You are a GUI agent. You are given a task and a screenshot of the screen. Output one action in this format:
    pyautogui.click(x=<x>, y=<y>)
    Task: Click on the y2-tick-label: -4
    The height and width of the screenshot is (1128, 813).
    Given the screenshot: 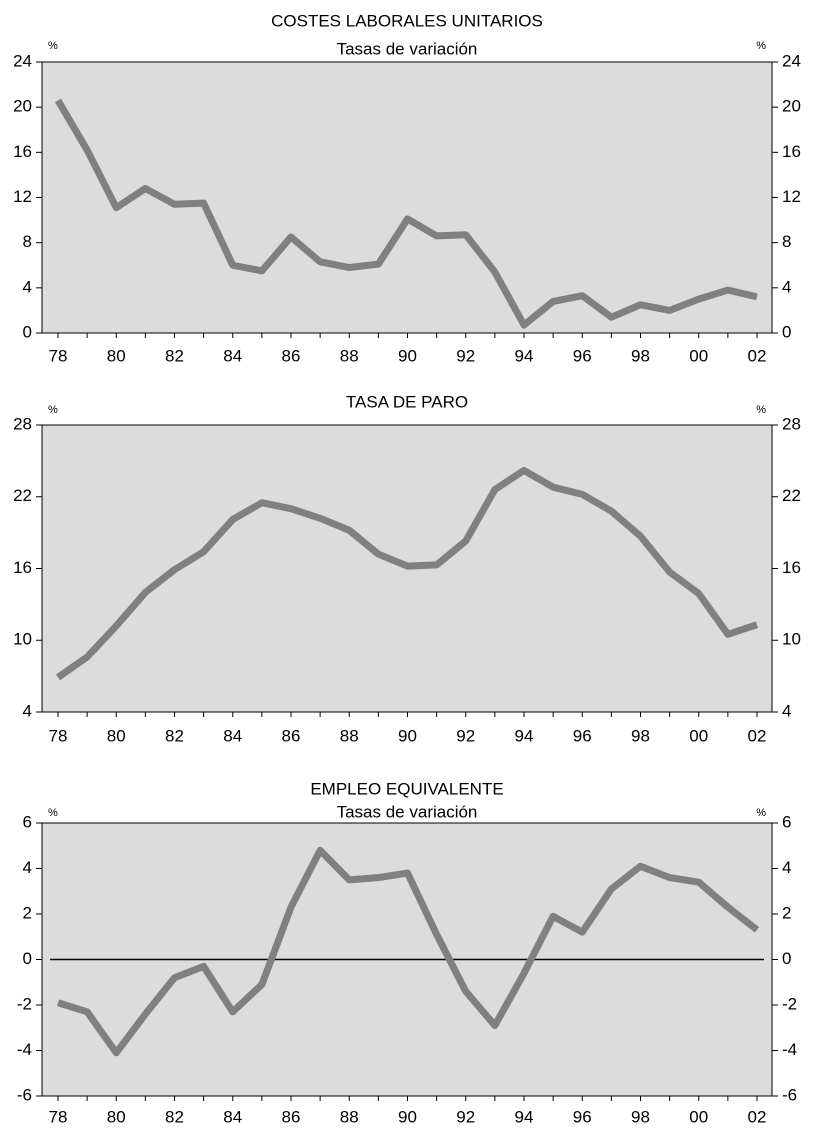 What is the action you would take?
    pyautogui.click(x=789, y=1049)
    